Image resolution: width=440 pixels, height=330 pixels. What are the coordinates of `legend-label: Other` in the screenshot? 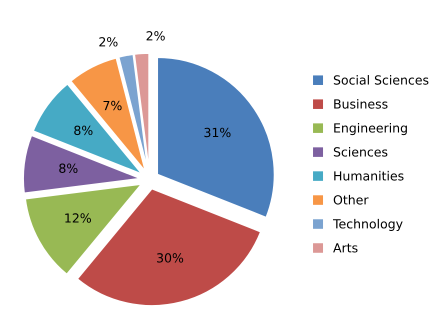 It's located at (351, 199).